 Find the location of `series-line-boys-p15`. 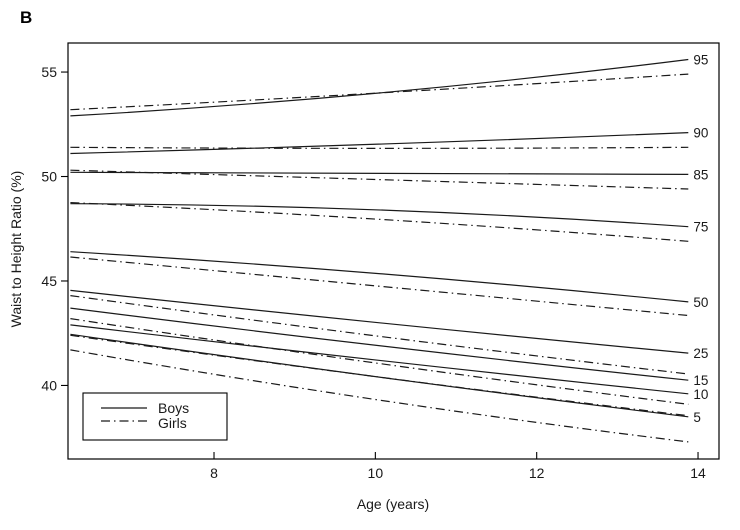

series-line-boys-p15 is located at coordinates (379, 344).